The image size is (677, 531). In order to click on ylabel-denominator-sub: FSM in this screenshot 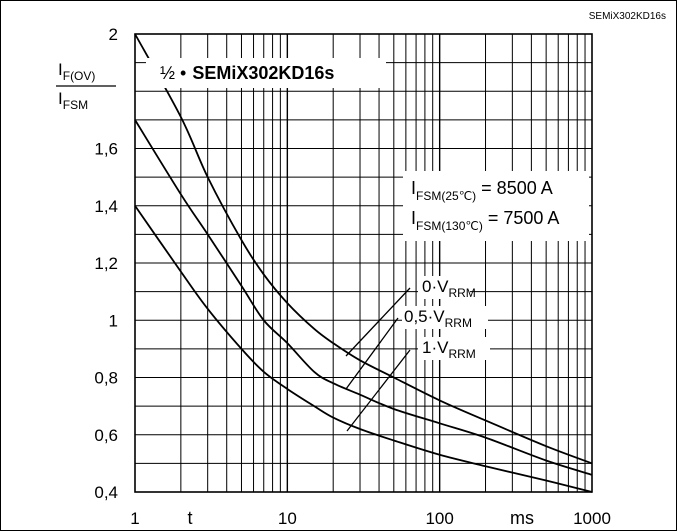, I will do `click(75, 105)`.